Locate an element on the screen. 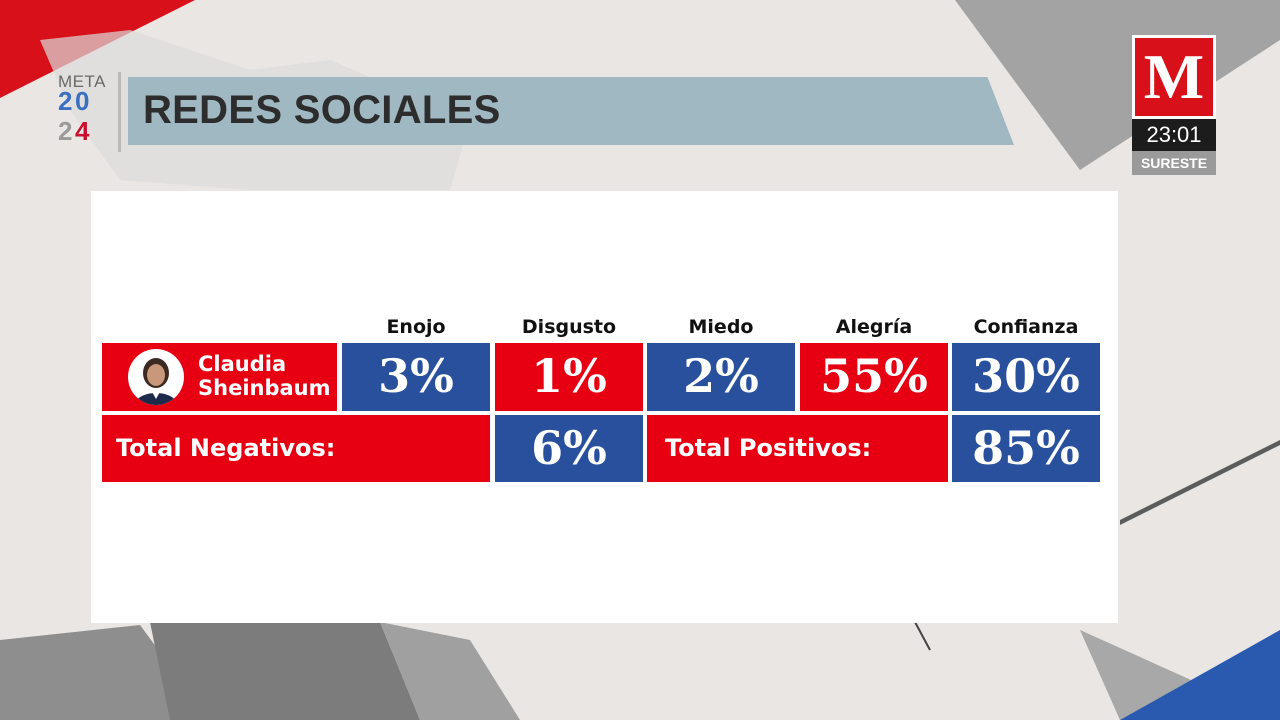 Image resolution: width=1280 pixels, height=720 pixels. region-label: SURESTE is located at coordinates (1174, 163).